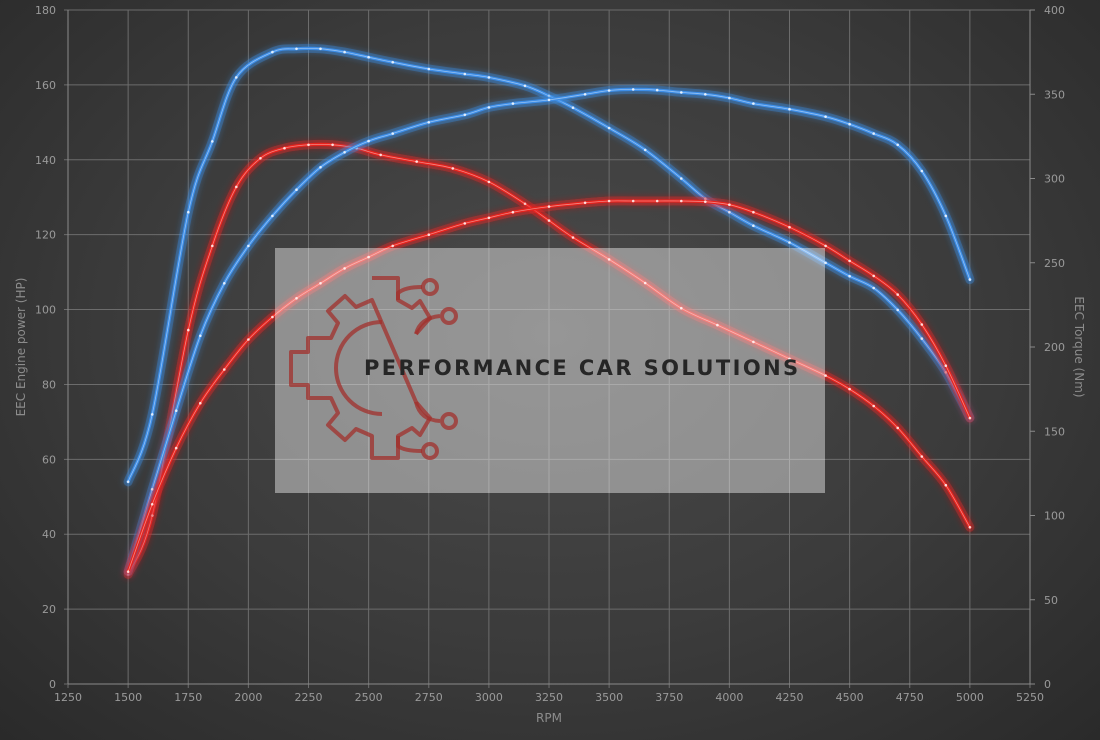 This screenshot has width=1100, height=740. I want to click on y-left-tick-label: 20, so click(49, 609).